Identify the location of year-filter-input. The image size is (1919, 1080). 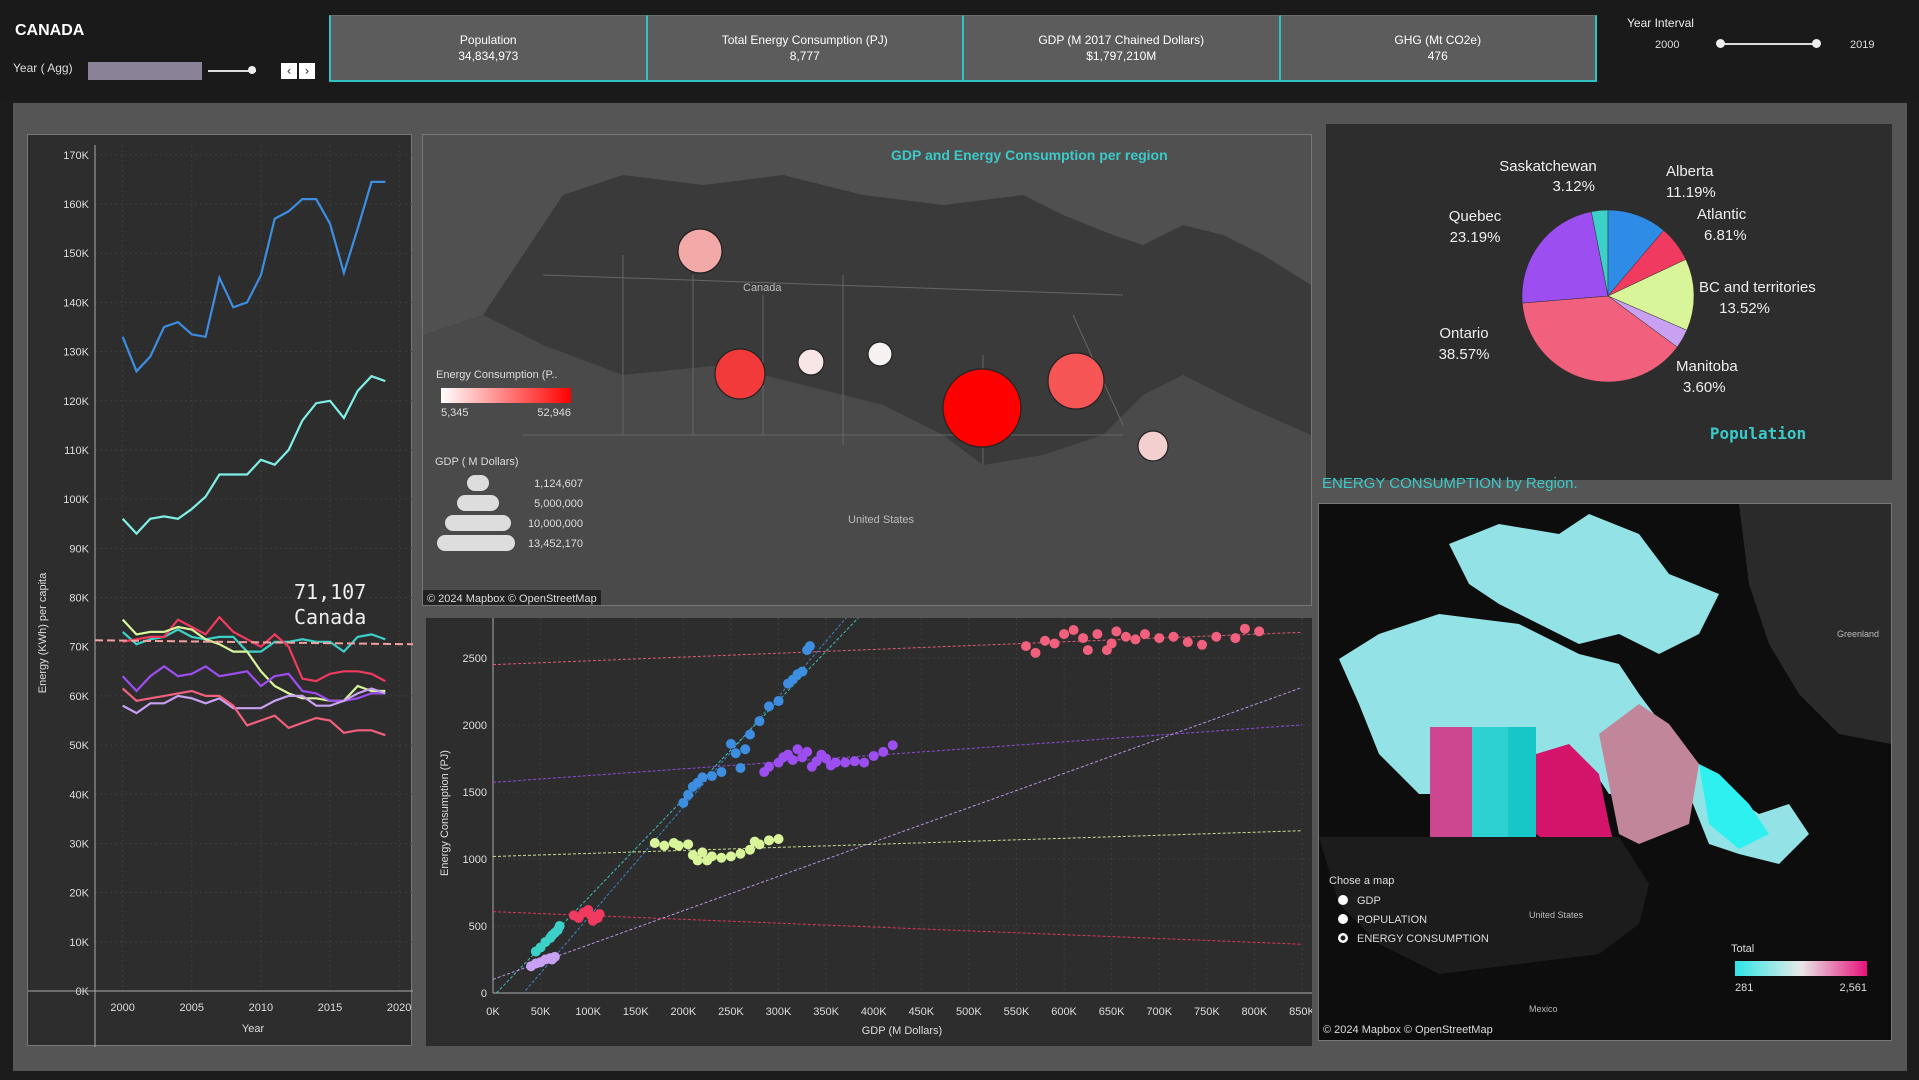
(145, 71).